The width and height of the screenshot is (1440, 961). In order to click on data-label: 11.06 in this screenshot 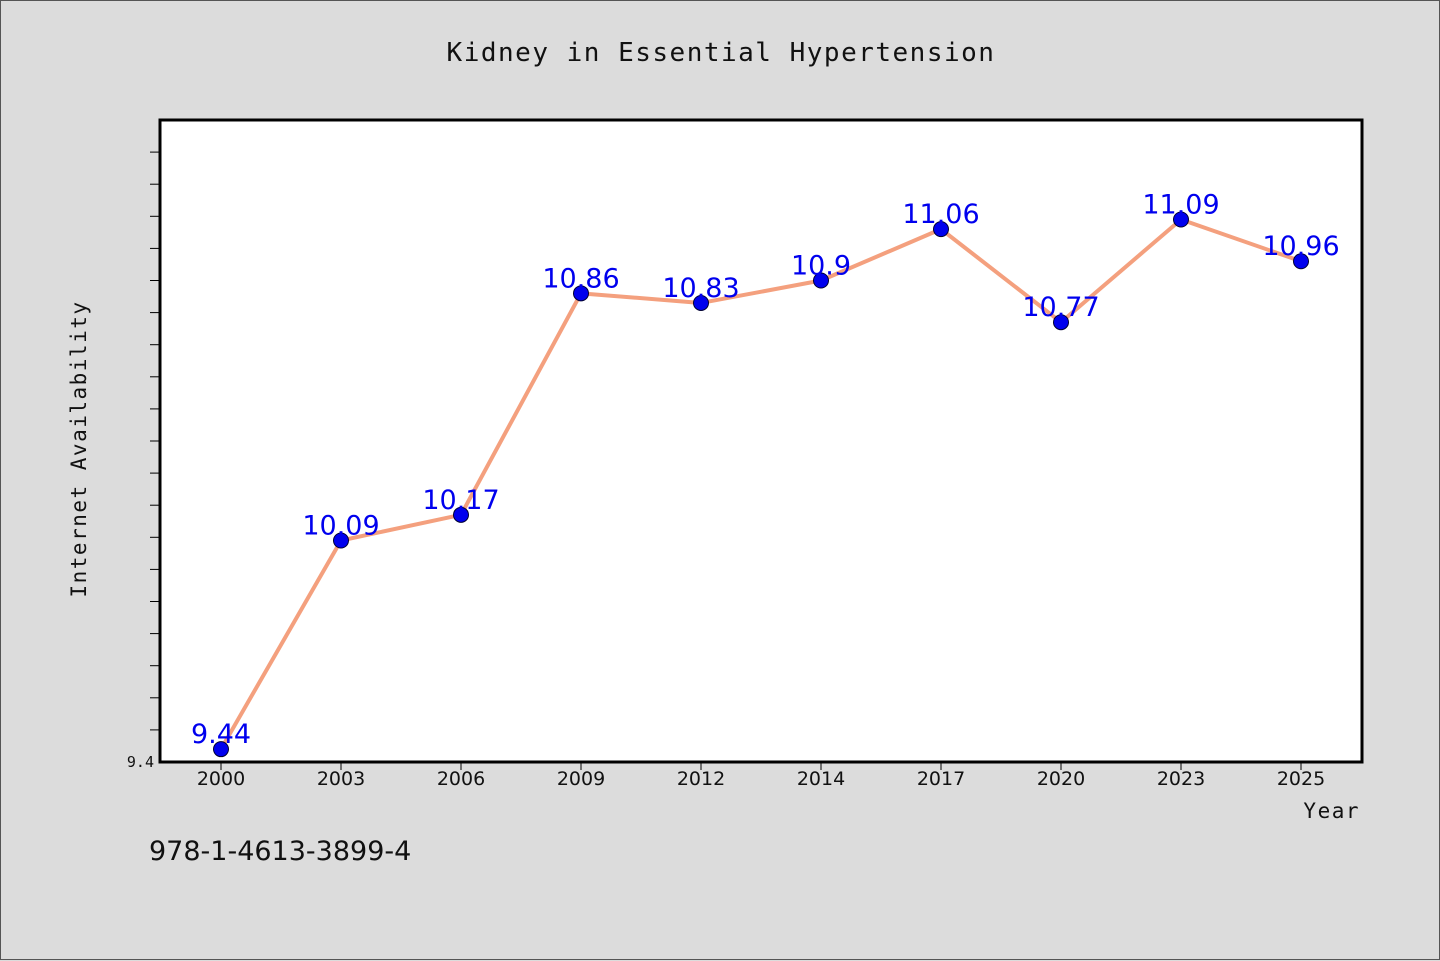, I will do `click(940, 214)`.